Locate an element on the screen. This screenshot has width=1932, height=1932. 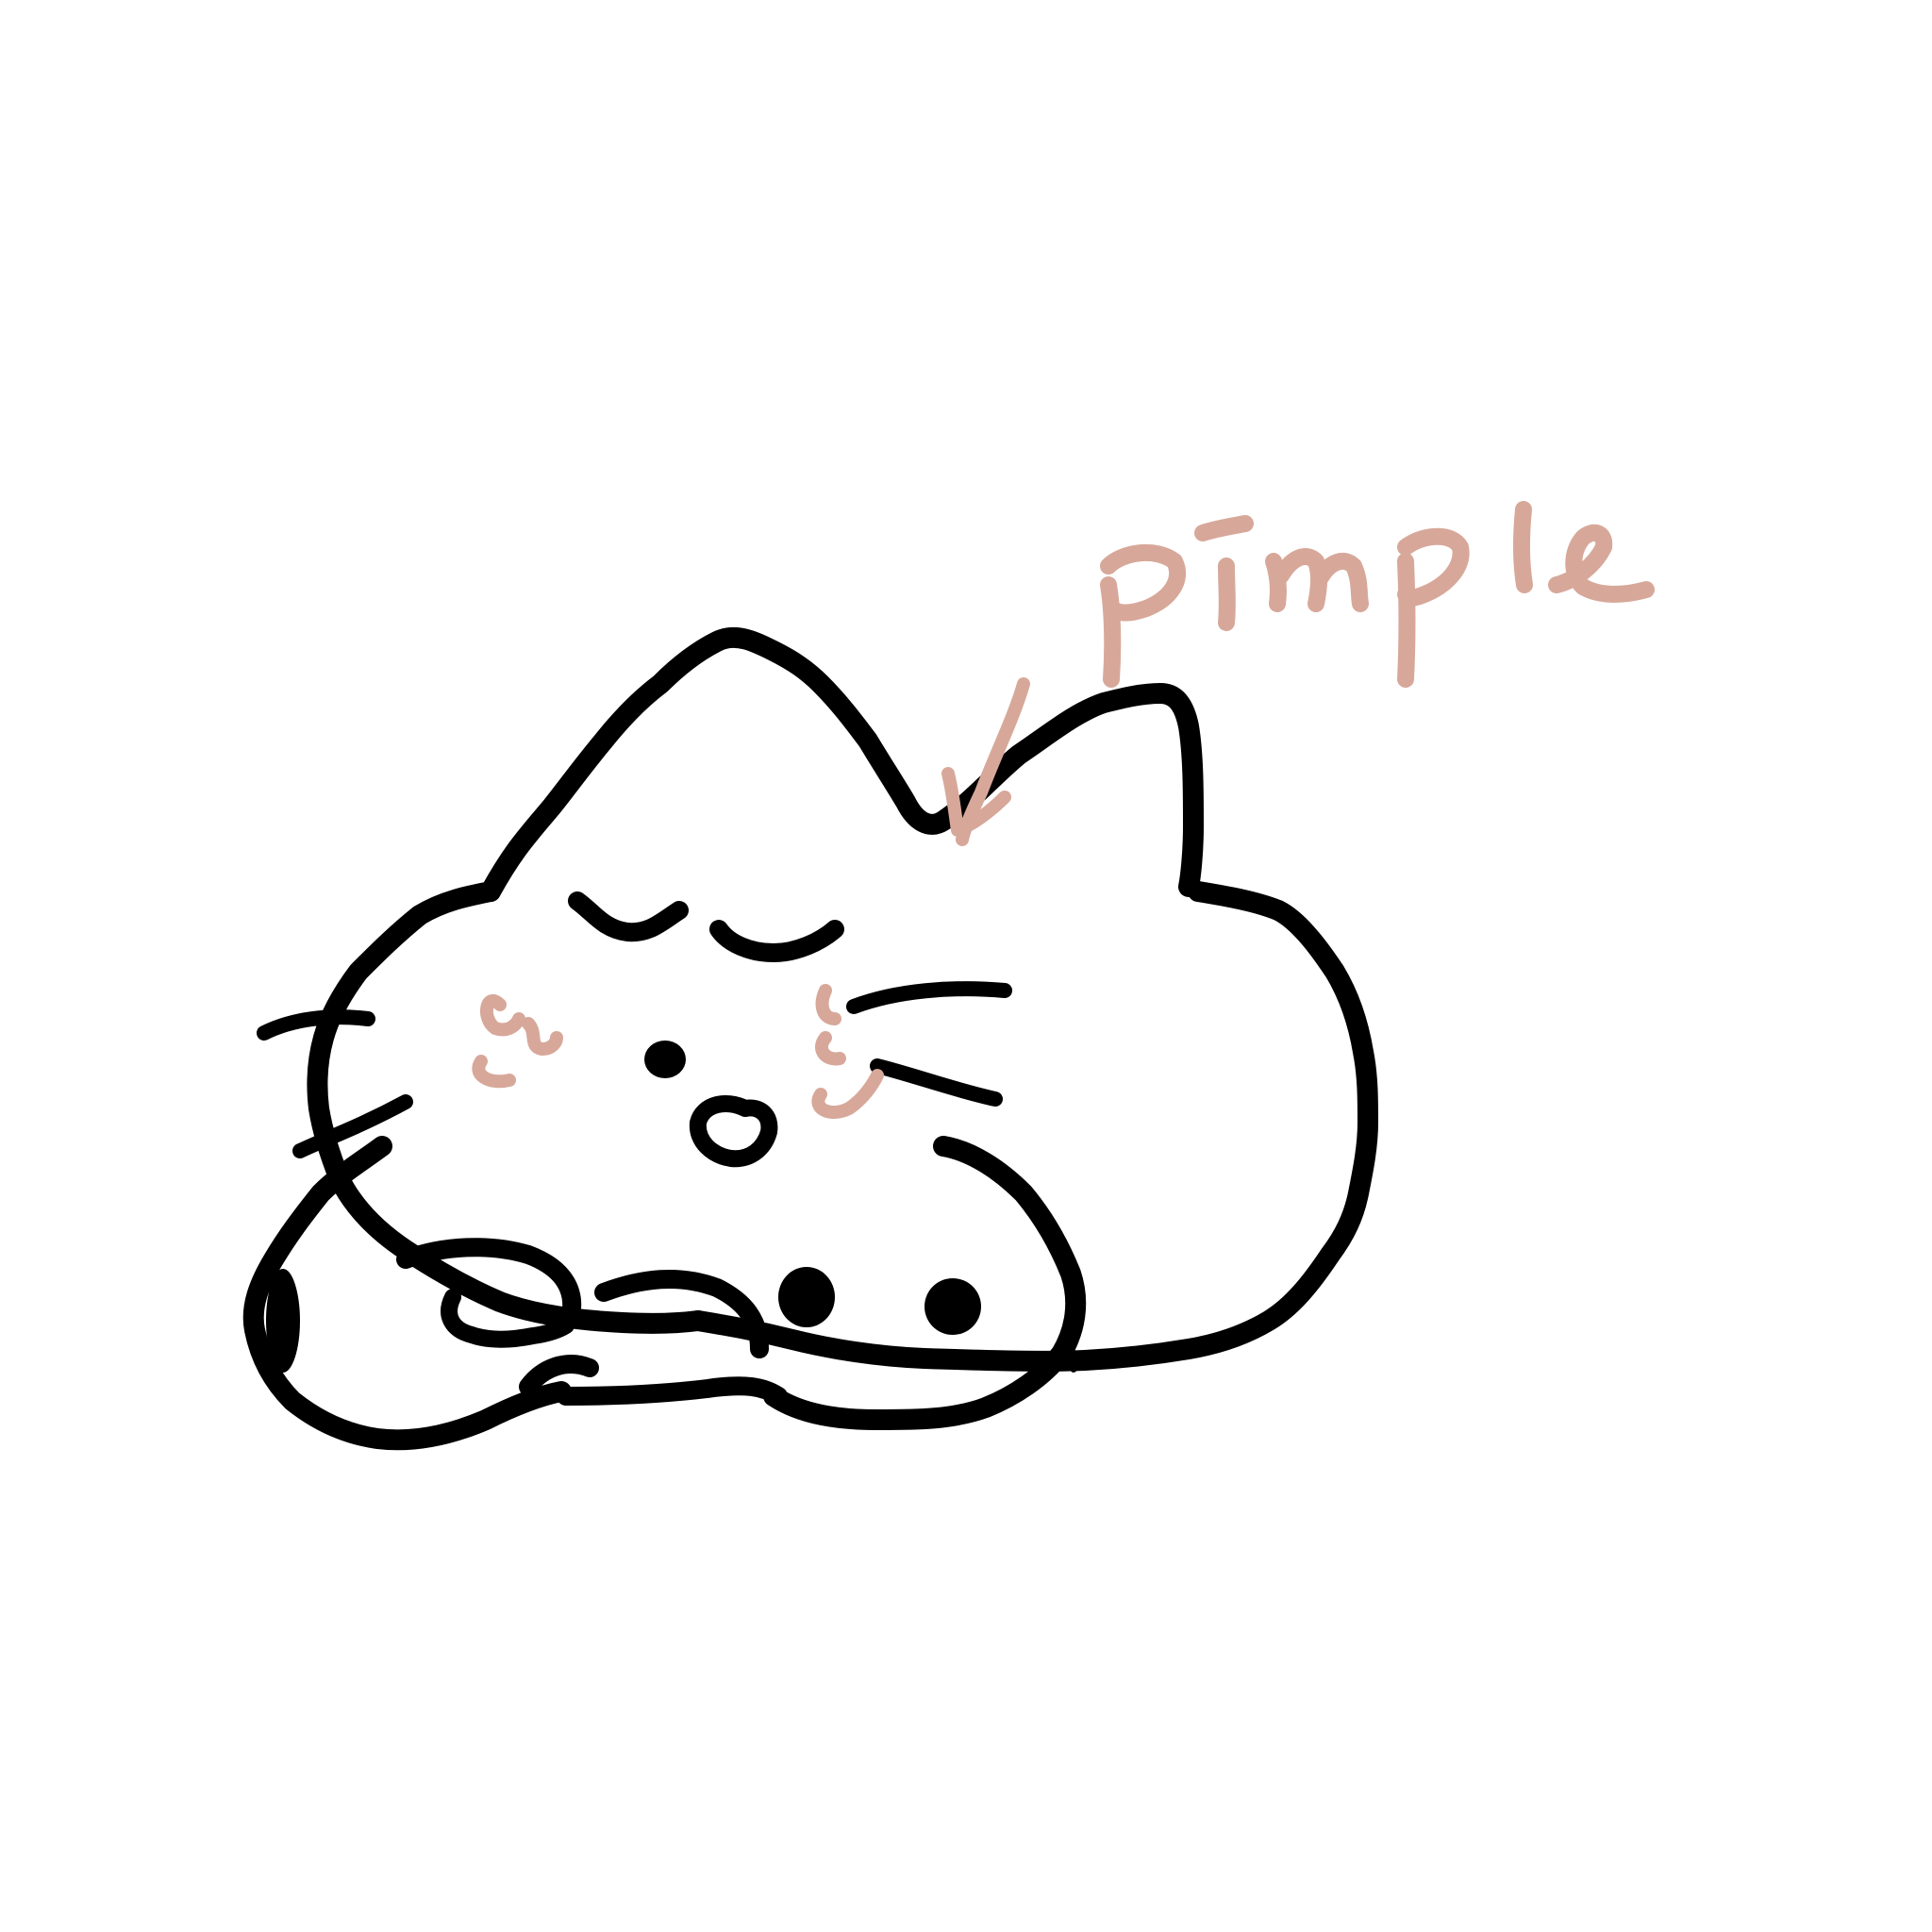
cat-body is located at coordinates (407, 1294).